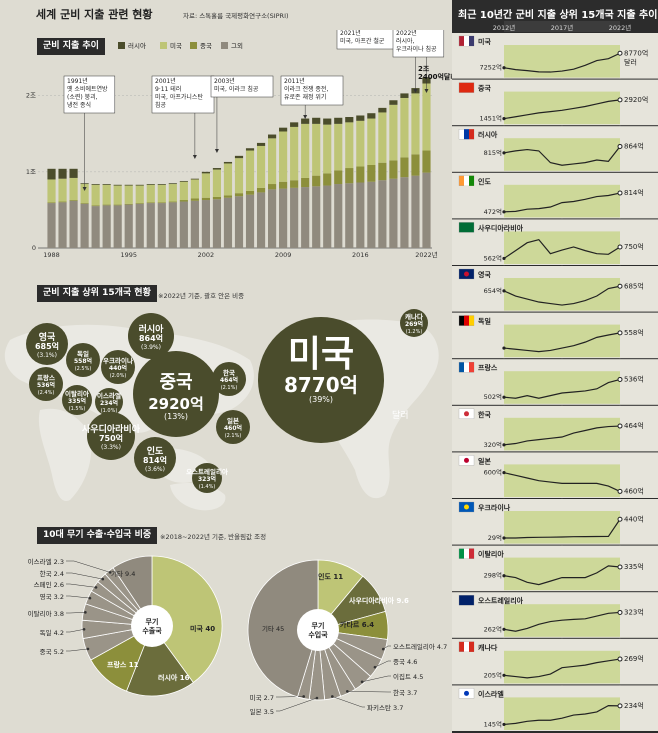  I want to click on line-series-영국, so click(562, 295).